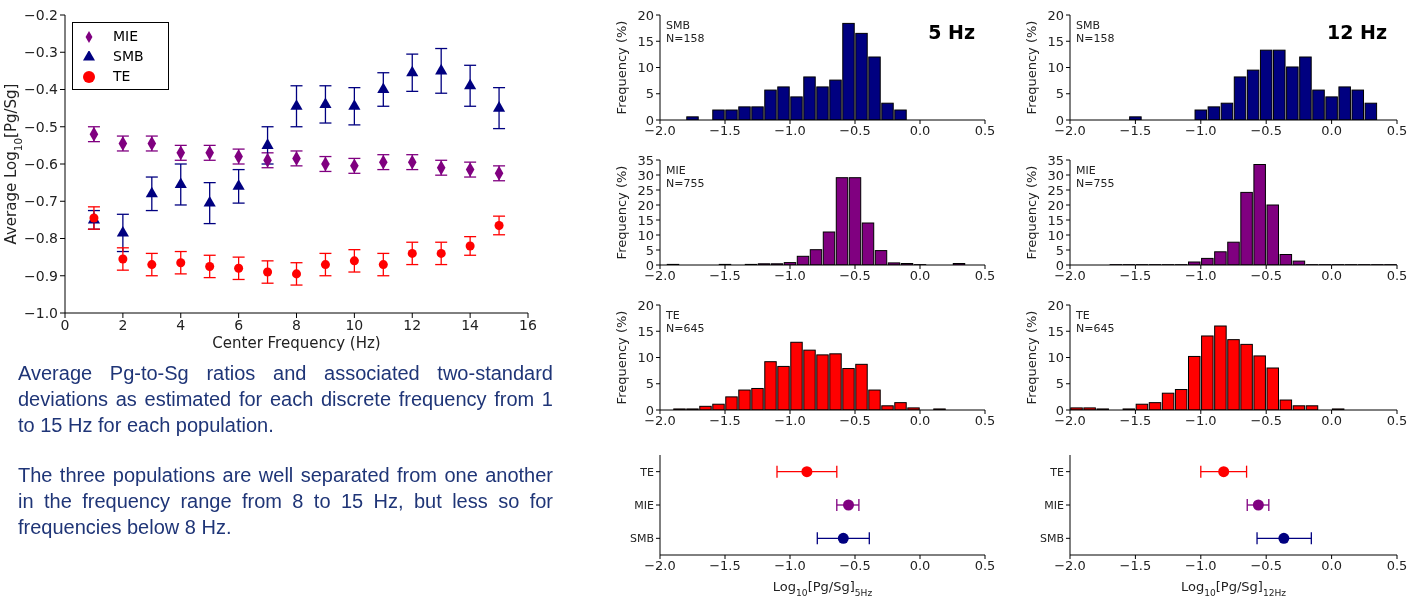  What do you see at coordinates (41, 275) in the screenshot?
I see `y-tick-label: −0.9` at bounding box center [41, 275].